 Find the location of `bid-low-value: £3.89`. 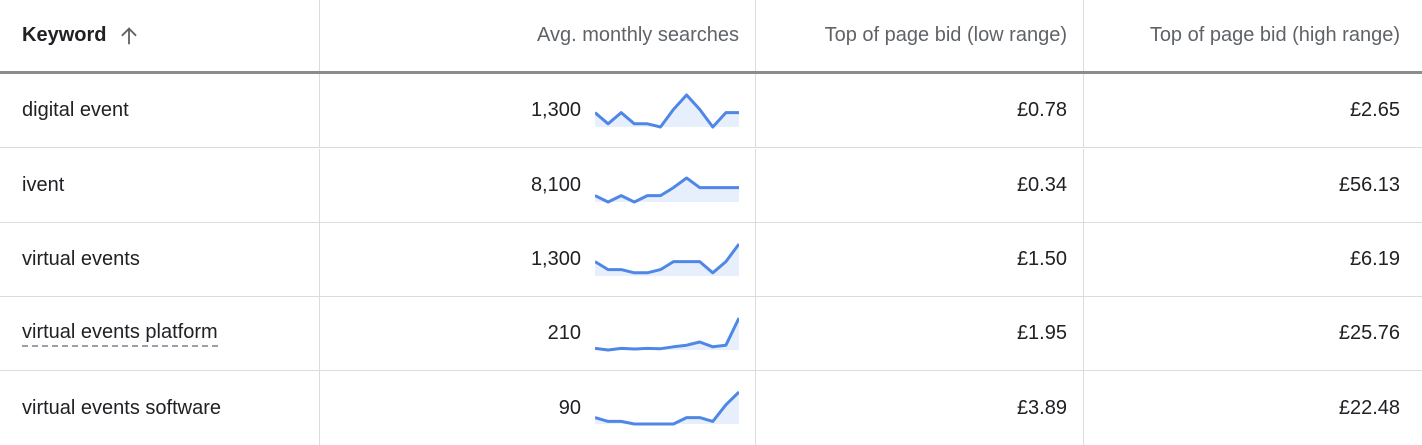

bid-low-value: £3.89 is located at coordinates (1041, 407).